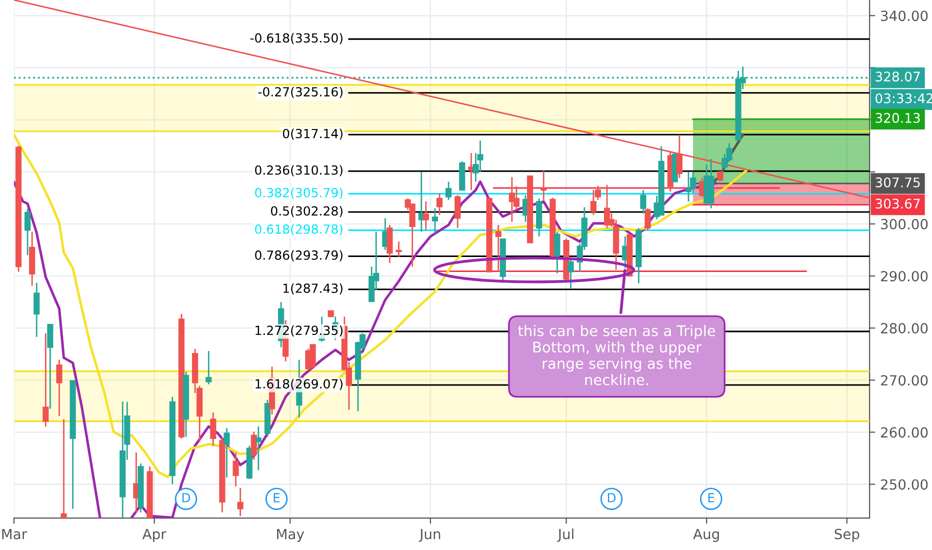 This screenshot has height=550, width=932. I want to click on y-tick-label: 300.00, so click(904, 224).